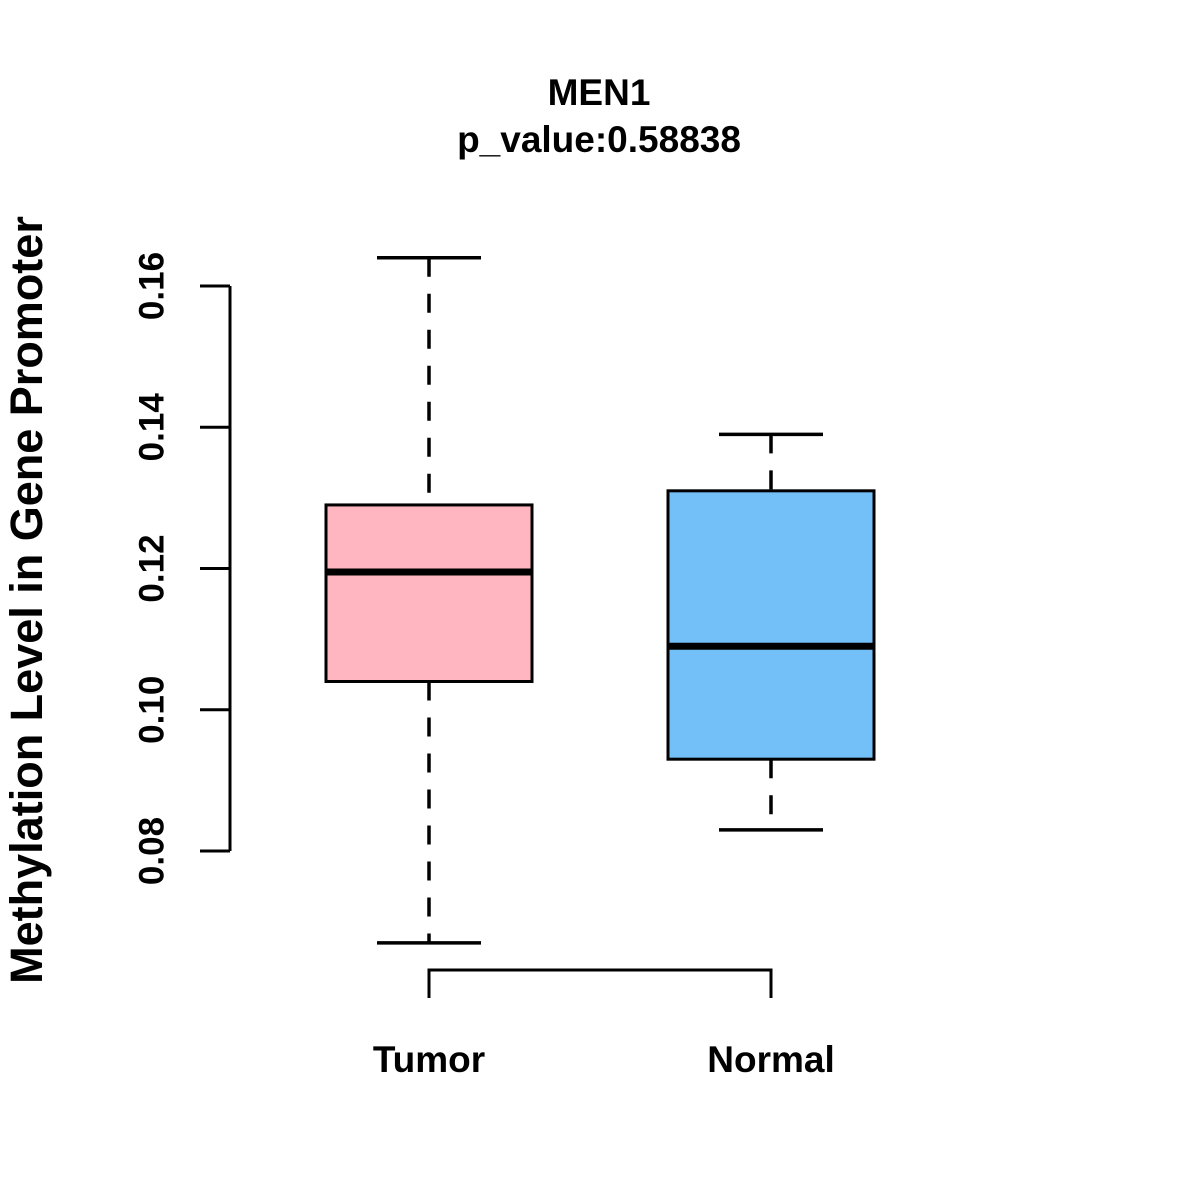 The width and height of the screenshot is (1200, 1200). What do you see at coordinates (604, 1024) in the screenshot?
I see `x-axis: Tumor Normal` at bounding box center [604, 1024].